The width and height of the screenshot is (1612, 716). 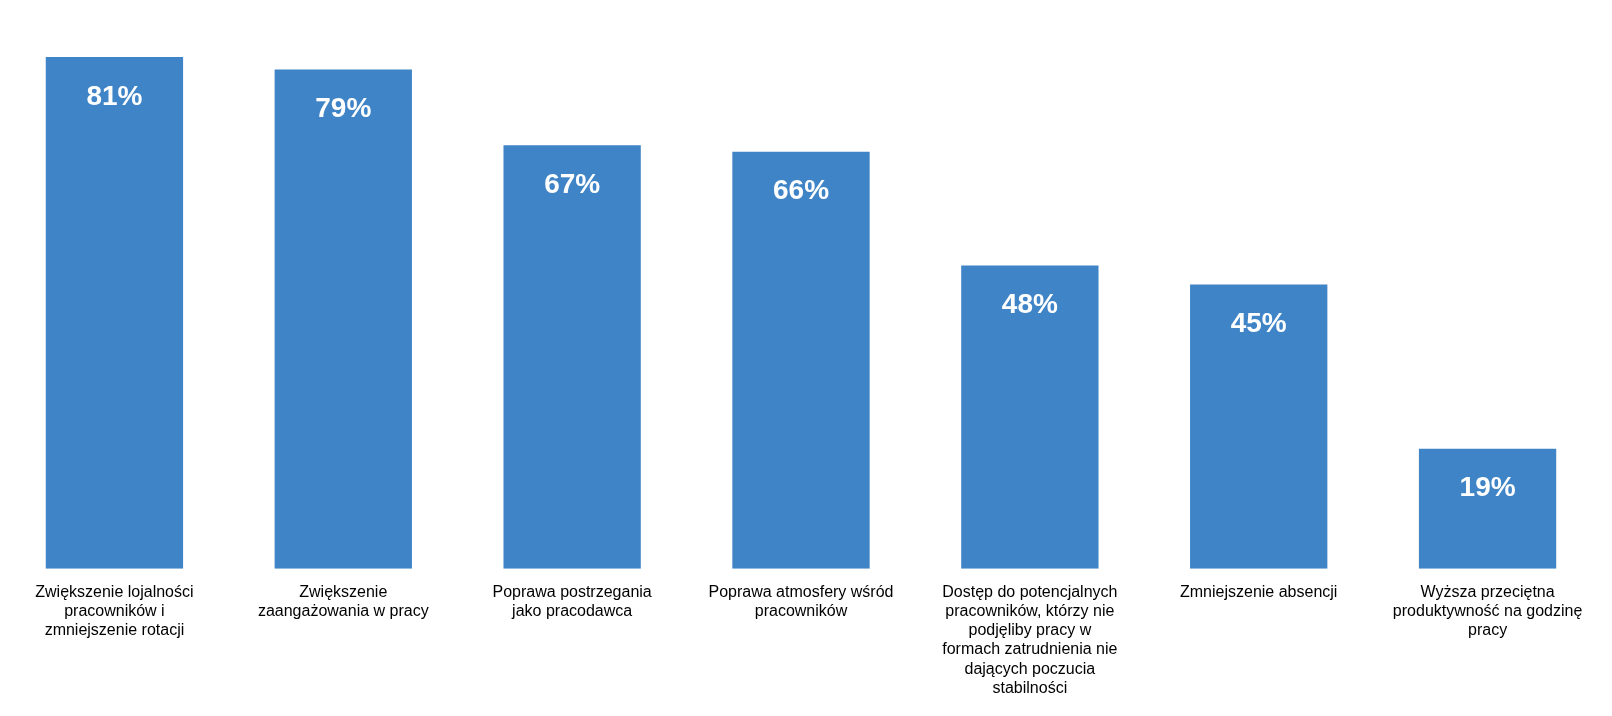 What do you see at coordinates (114, 610) in the screenshot?
I see `x-tick-label: Zwiększenie lojalności pracowników i zmniejszenie rotacji` at bounding box center [114, 610].